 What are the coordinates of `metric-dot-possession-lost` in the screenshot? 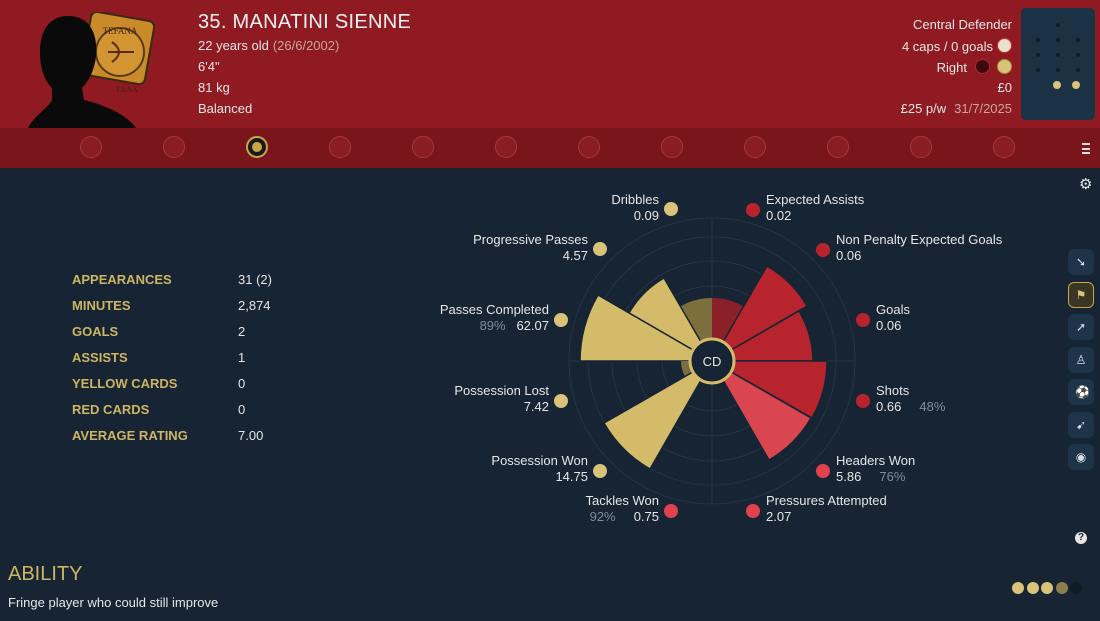 It's located at (561, 401).